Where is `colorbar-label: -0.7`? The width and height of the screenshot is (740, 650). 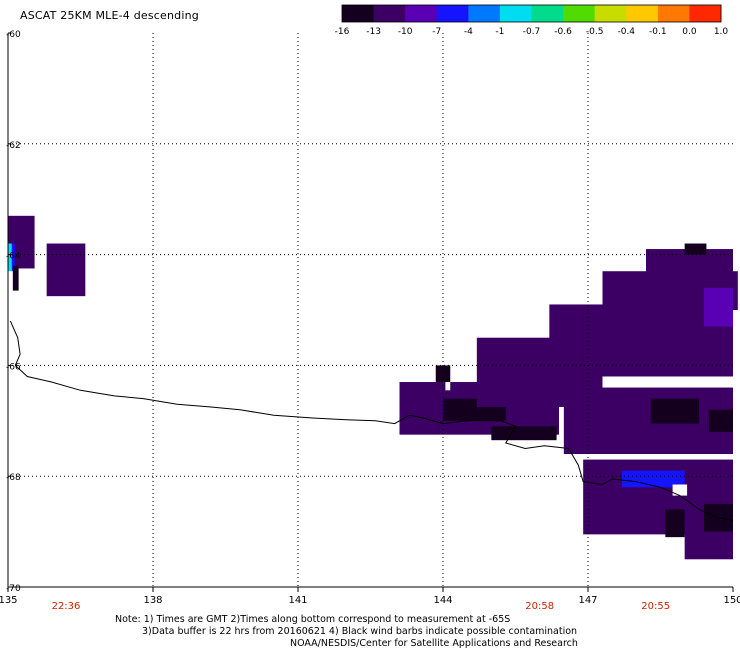
colorbar-label: -0.7 is located at coordinates (532, 32).